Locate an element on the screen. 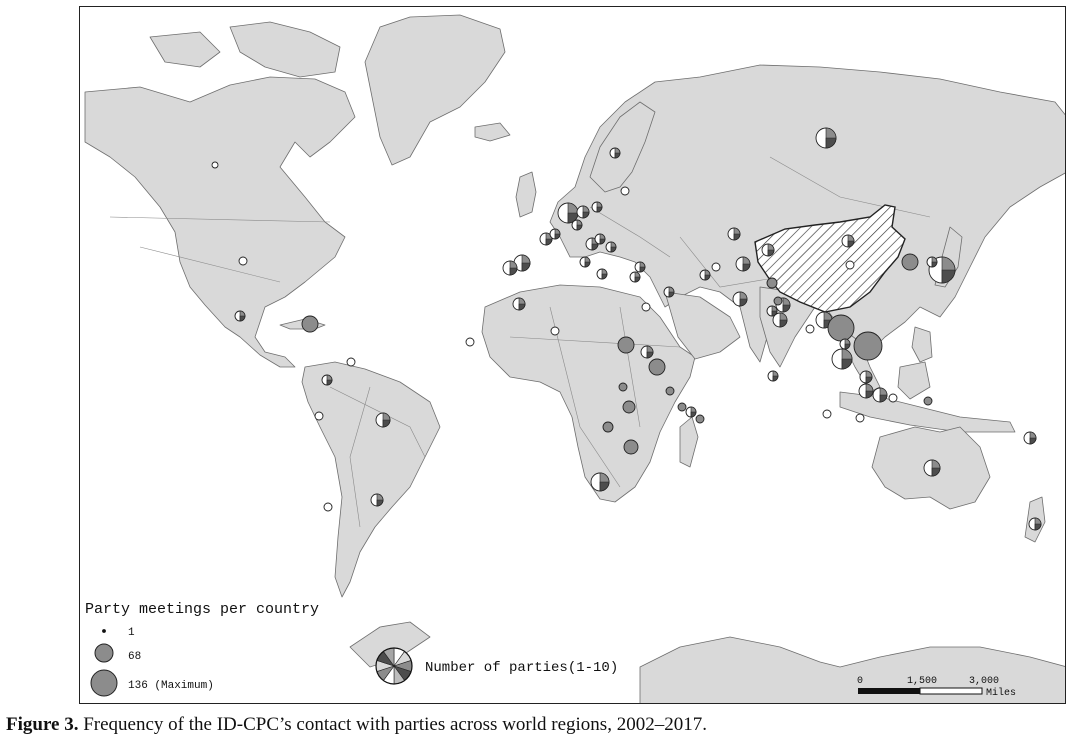  madagascar is located at coordinates (689, 442).